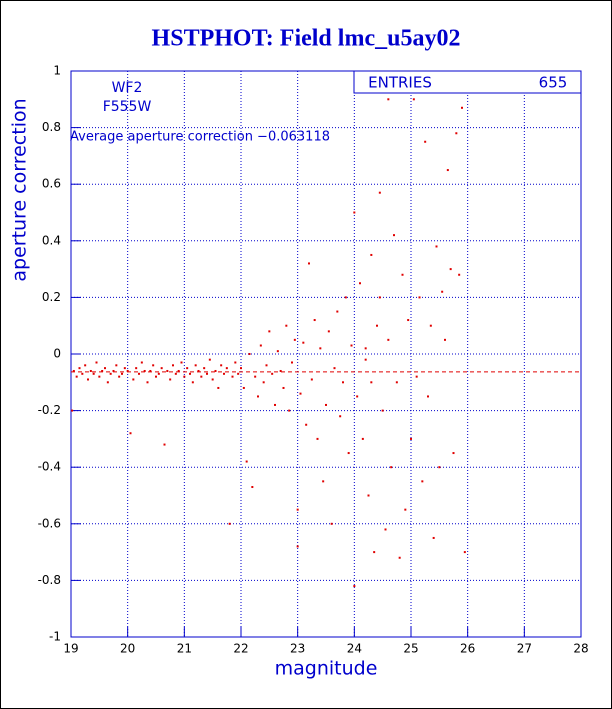  What do you see at coordinates (467, 82) in the screenshot?
I see `stats-box` at bounding box center [467, 82].